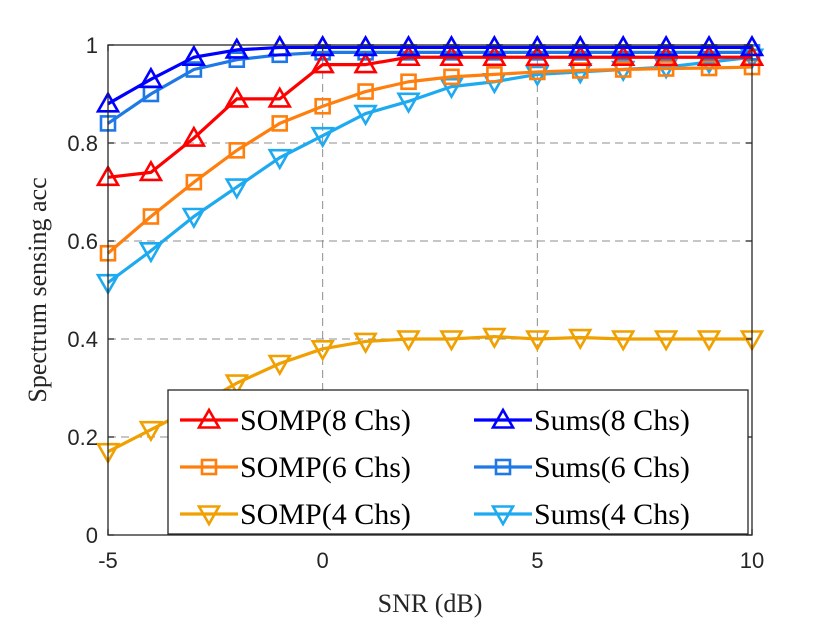 This screenshot has height=623, width=830. What do you see at coordinates (325, 420) in the screenshot?
I see `legend-label-somp-8: SOMP(8 Chs)` at bounding box center [325, 420].